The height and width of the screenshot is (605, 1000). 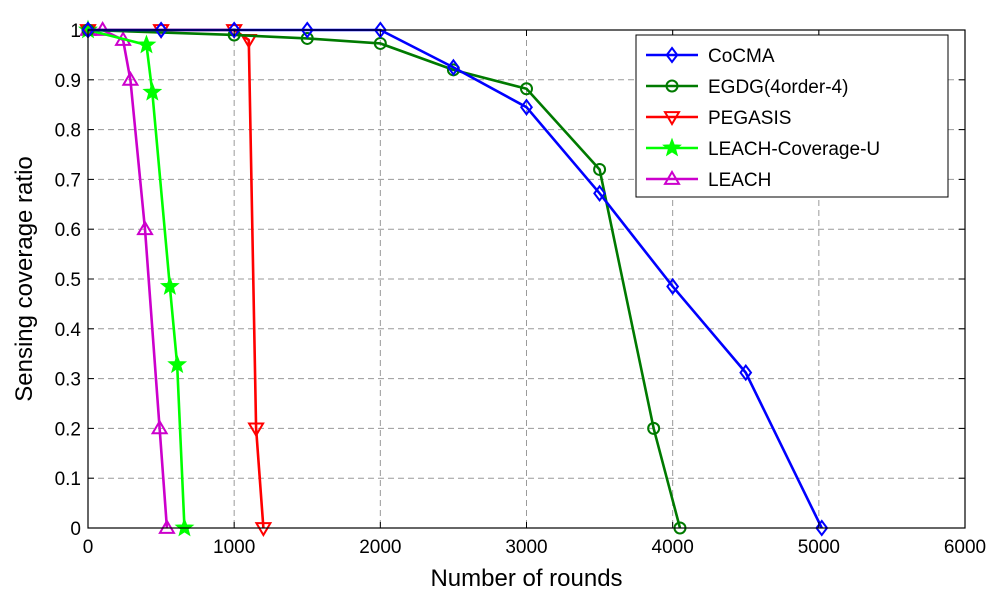 What do you see at coordinates (24, 278) in the screenshot?
I see `y-axis-label: Sensing coverage ratio` at bounding box center [24, 278].